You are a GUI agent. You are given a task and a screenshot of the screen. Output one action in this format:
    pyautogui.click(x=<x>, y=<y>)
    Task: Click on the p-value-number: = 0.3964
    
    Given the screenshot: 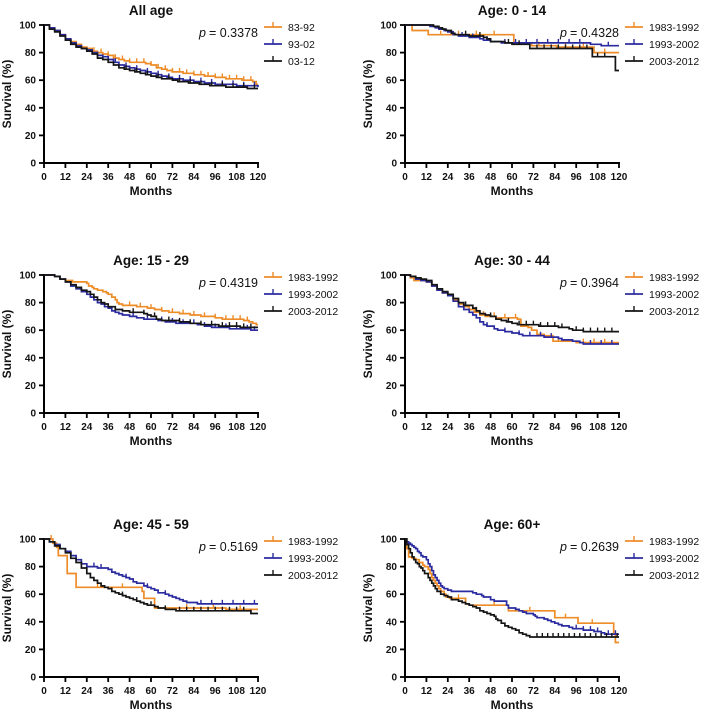 What is the action you would take?
    pyautogui.click(x=594, y=283)
    